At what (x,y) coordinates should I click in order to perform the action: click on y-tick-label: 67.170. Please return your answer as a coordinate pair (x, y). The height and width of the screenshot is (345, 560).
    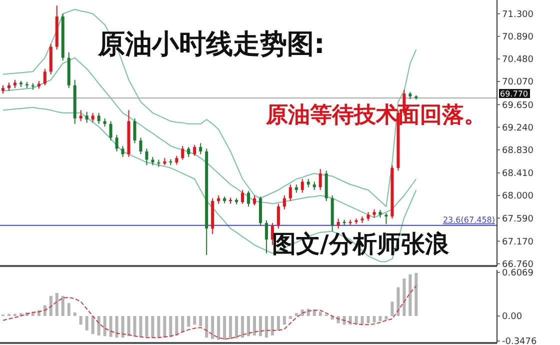
    Looking at the image, I should click on (518, 242).